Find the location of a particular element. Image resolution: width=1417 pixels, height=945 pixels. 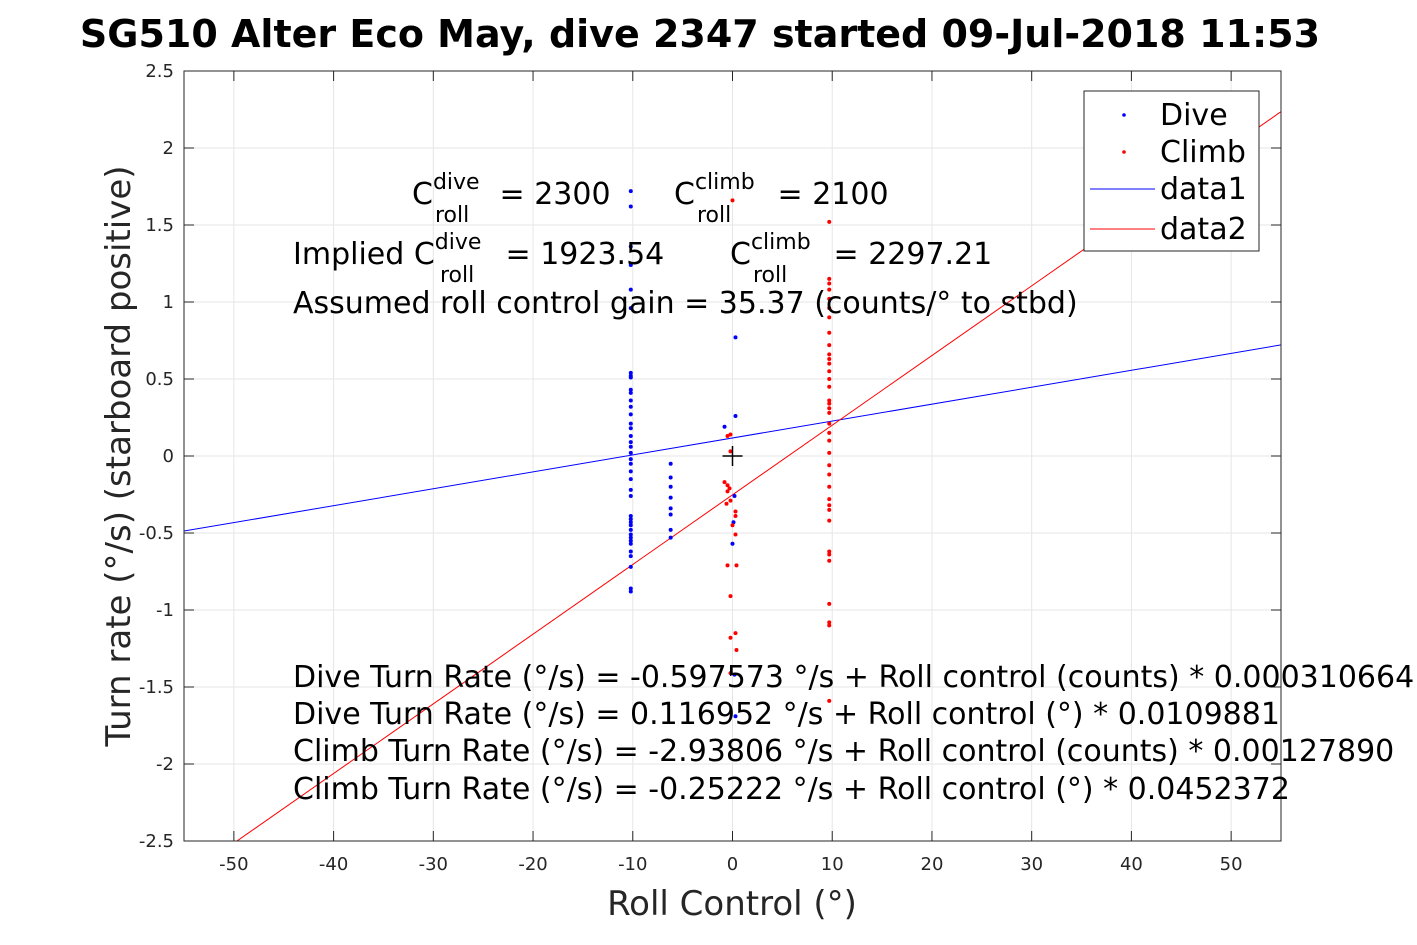

y-axis-label: Turn rate (°/s) (starboard positive) is located at coordinates (119, 456).